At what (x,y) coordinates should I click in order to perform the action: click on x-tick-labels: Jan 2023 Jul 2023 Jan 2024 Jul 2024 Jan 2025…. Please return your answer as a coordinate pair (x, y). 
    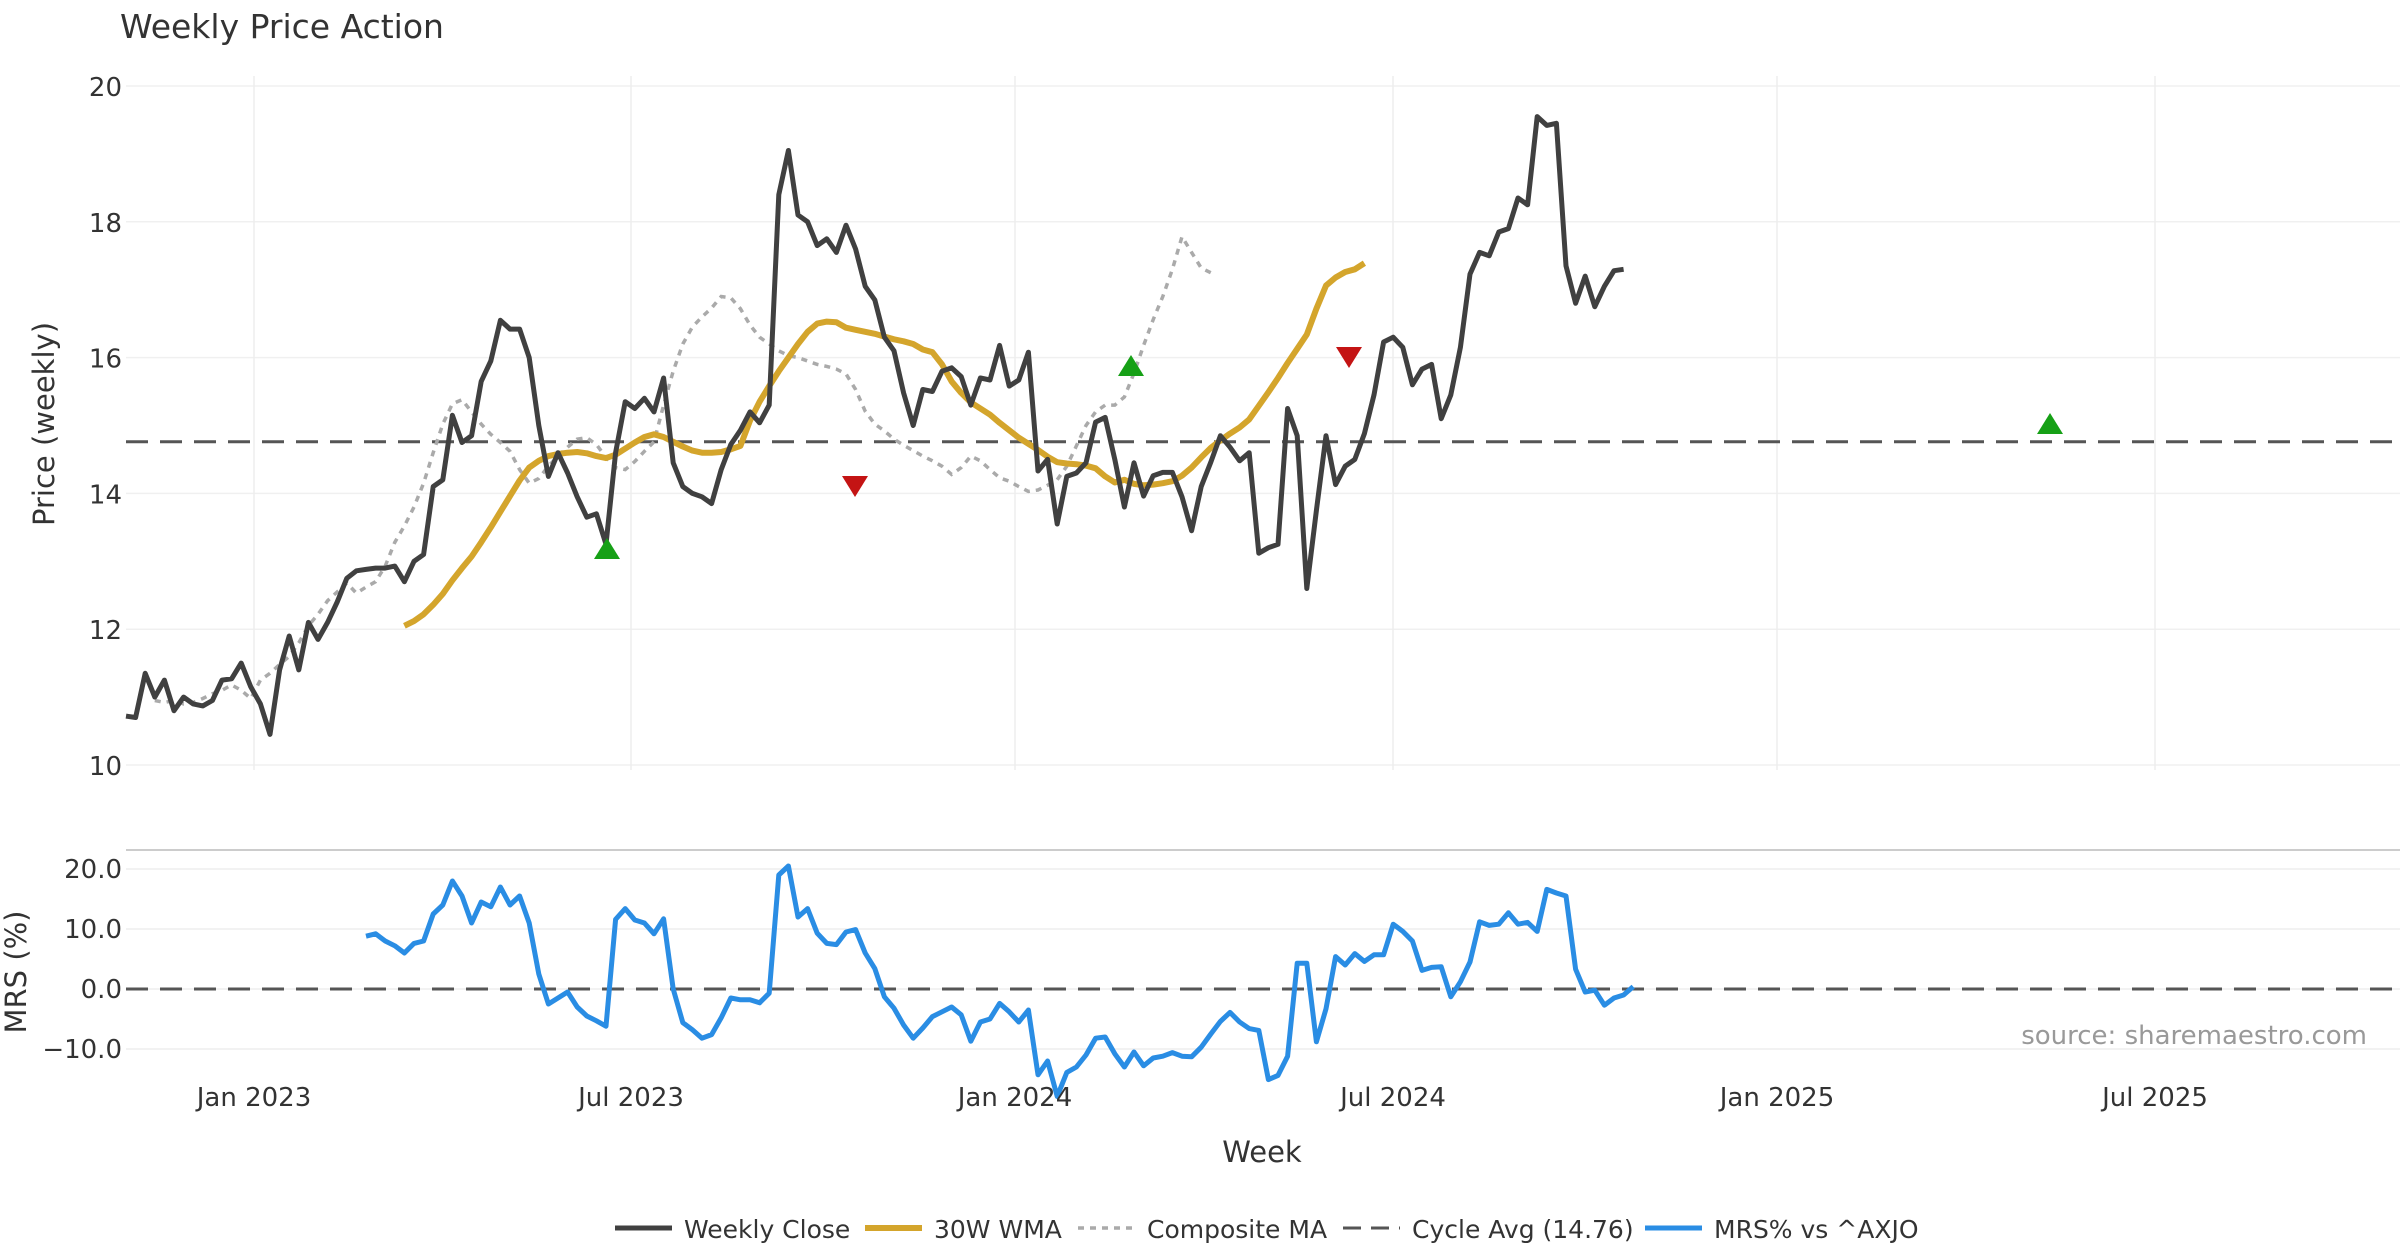
    Looking at the image, I should click on (1201, 1098).